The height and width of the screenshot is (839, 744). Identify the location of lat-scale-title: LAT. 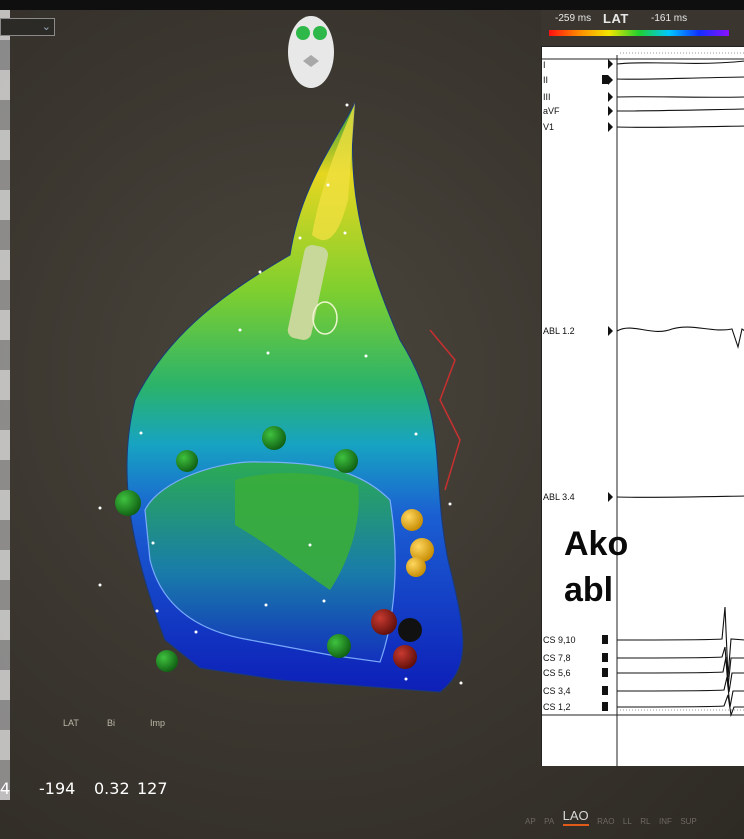
(616, 18).